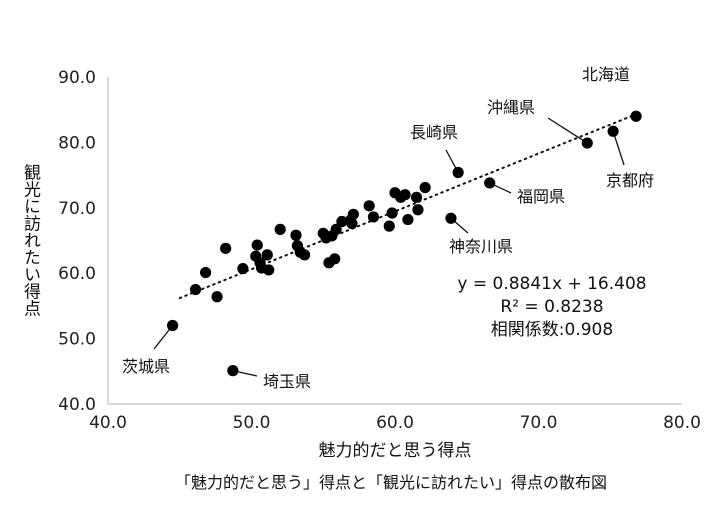 Image resolution: width=713 pixels, height=510 pixels. Describe the element at coordinates (551, 307) in the screenshot. I see `r-squared: R² = 0.8238` at that location.